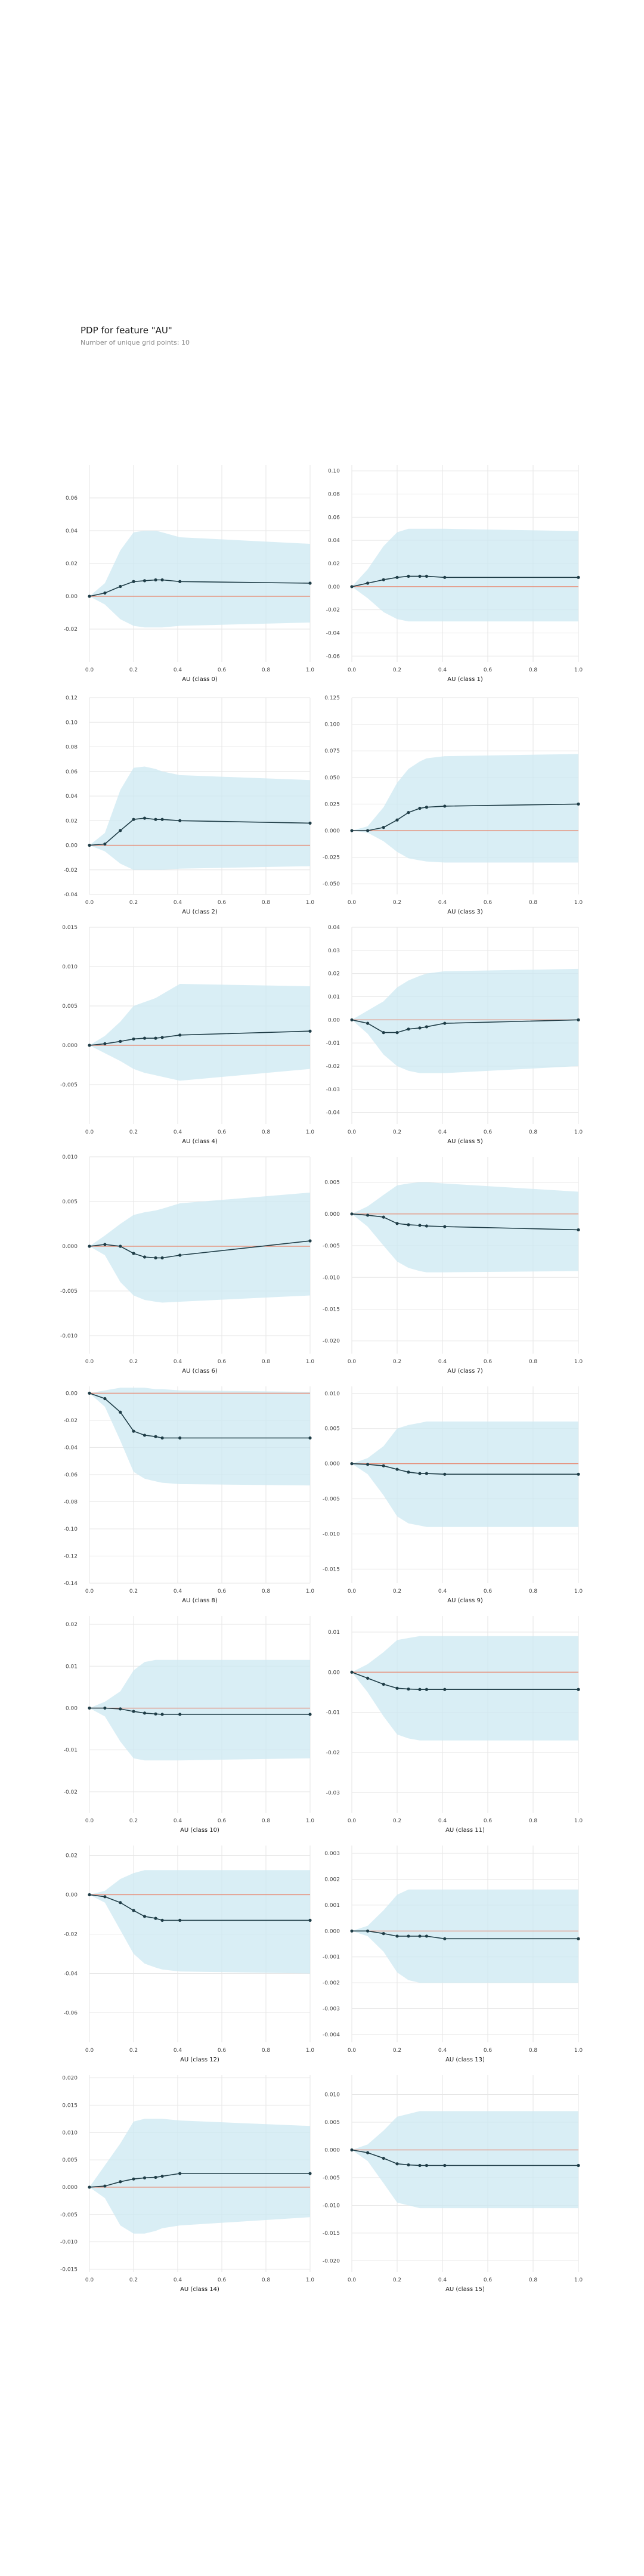 Image resolution: width=644 pixels, height=2576 pixels. I want to click on x-axis-label: AU (class 7), so click(465, 1371).